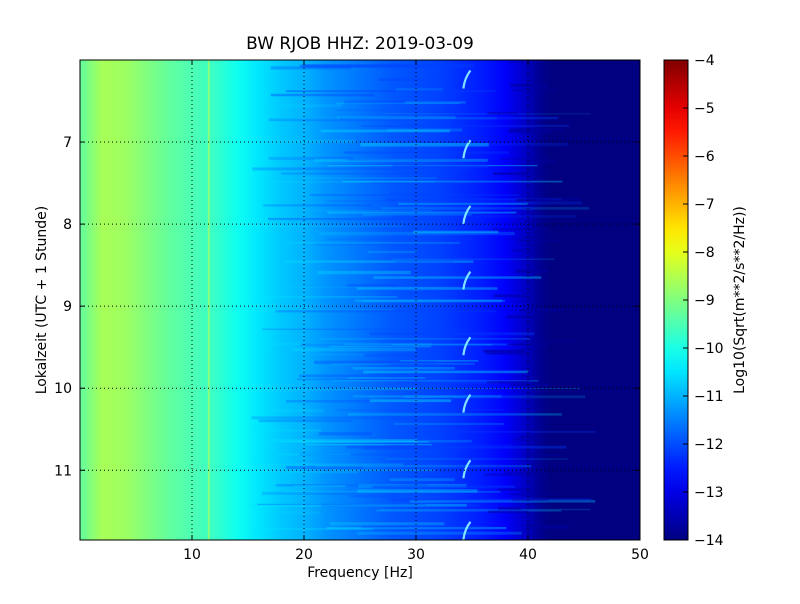 The image size is (800, 604). What do you see at coordinates (67, 225) in the screenshot?
I see `y-tick-label: 8` at bounding box center [67, 225].